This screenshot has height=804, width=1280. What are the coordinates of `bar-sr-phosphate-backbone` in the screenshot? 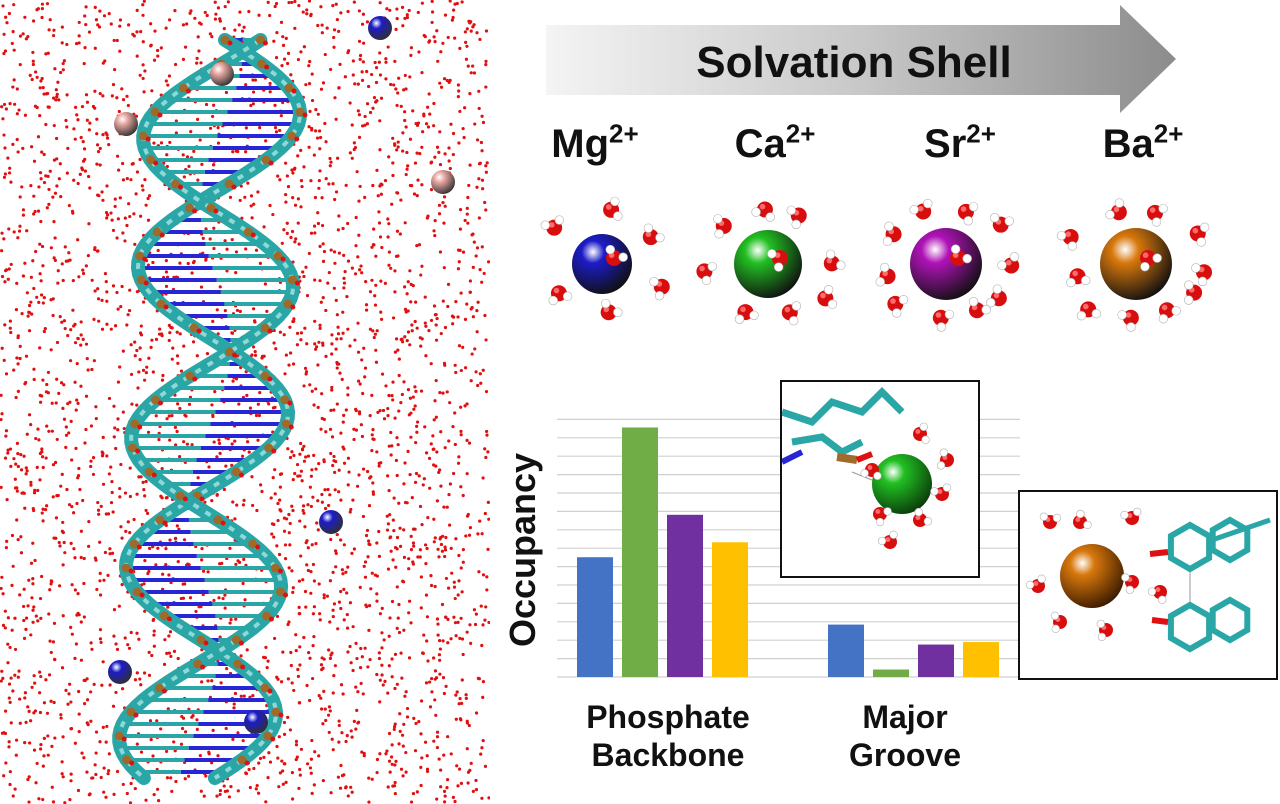 It's located at (685, 595).